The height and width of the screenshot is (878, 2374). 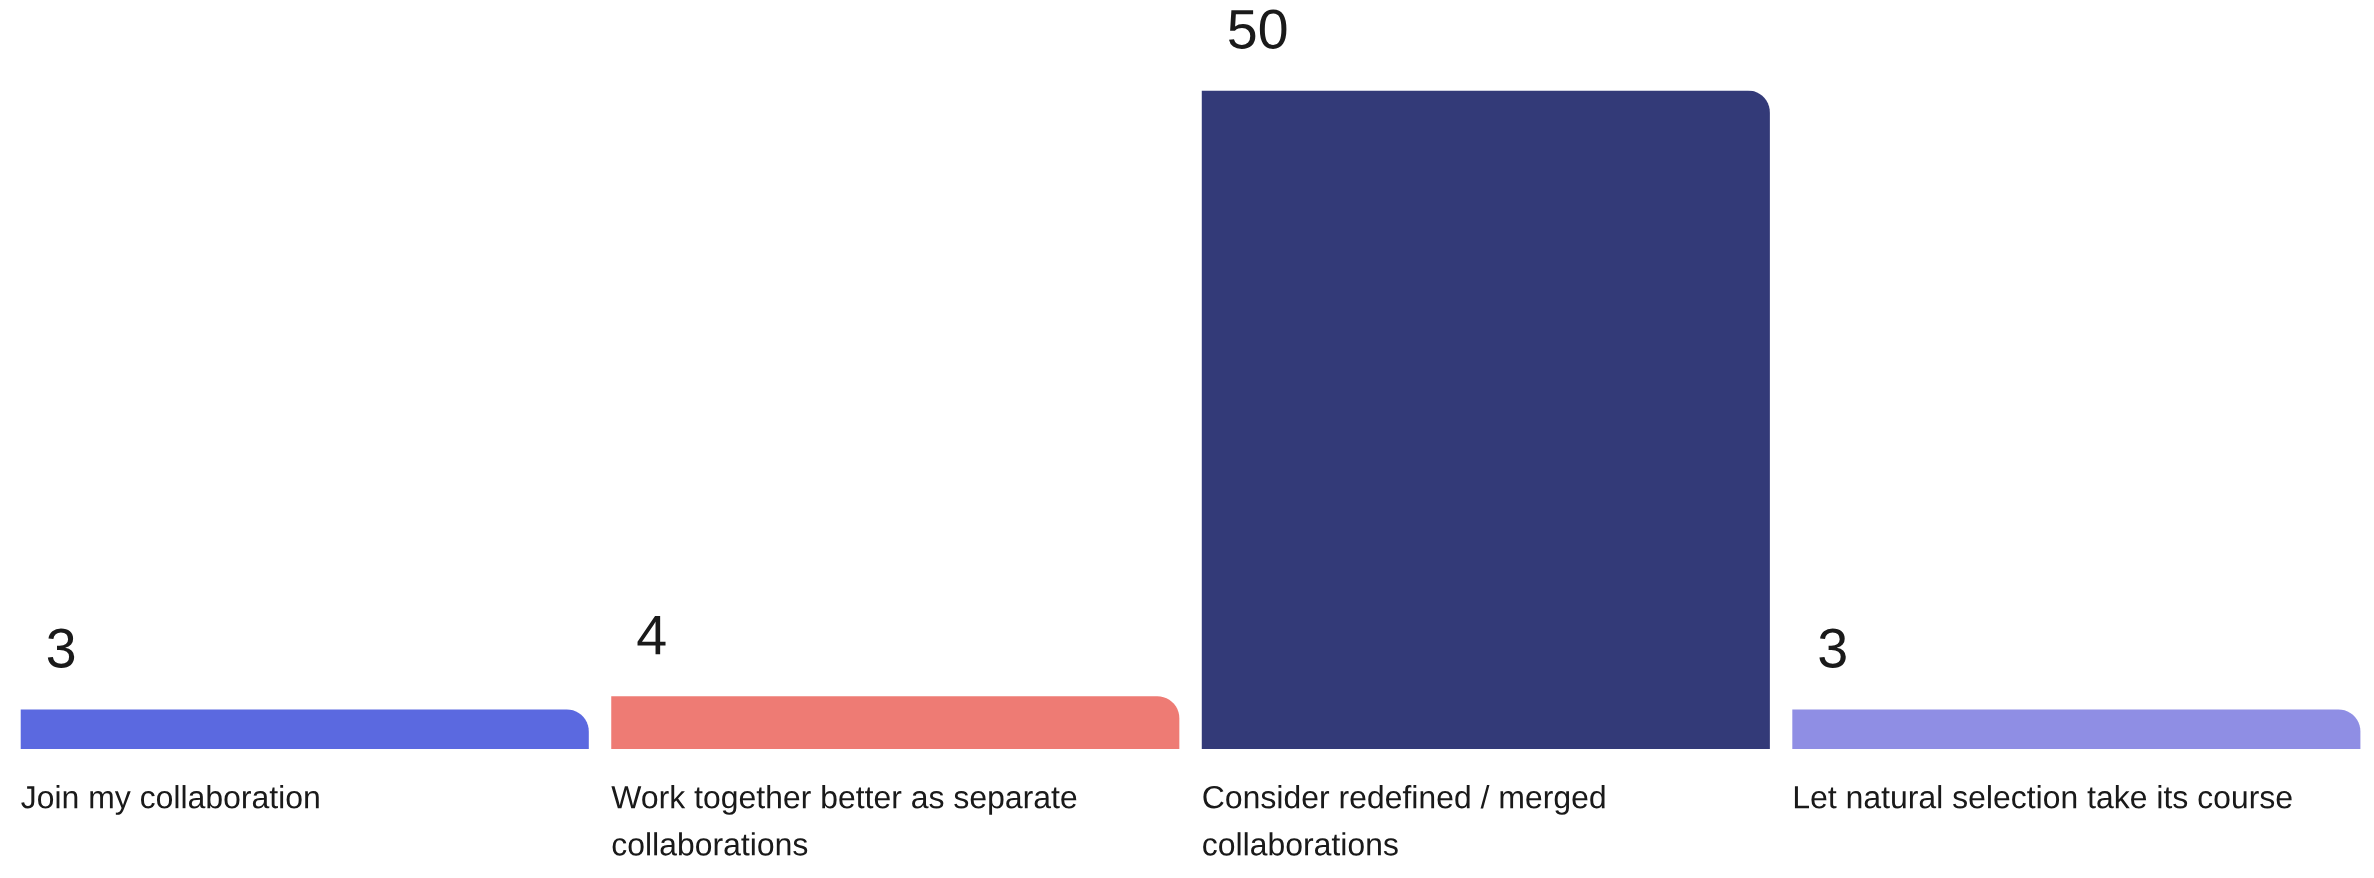 What do you see at coordinates (1404, 820) in the screenshot?
I see `x-tick-label: Consider redefined / merged collaborations` at bounding box center [1404, 820].